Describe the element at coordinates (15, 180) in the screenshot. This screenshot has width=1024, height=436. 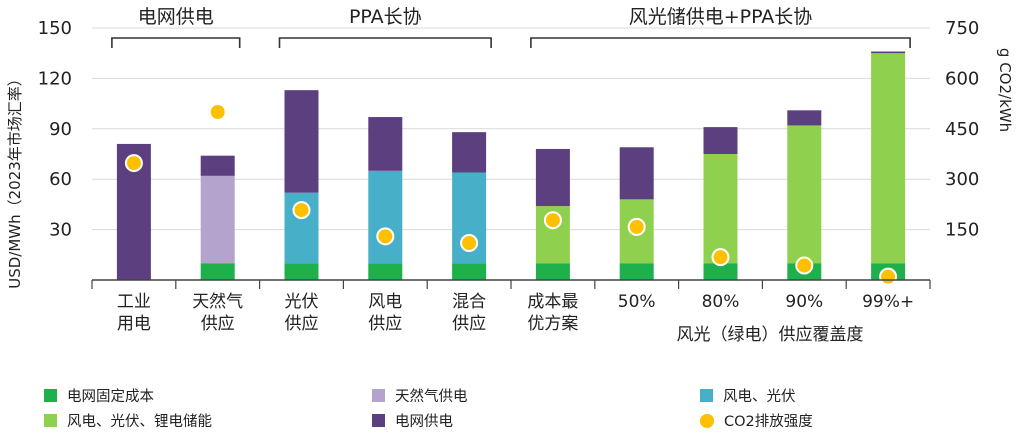
I see `y-axis-title: USD/MWh（2023年市场汇率）` at that location.